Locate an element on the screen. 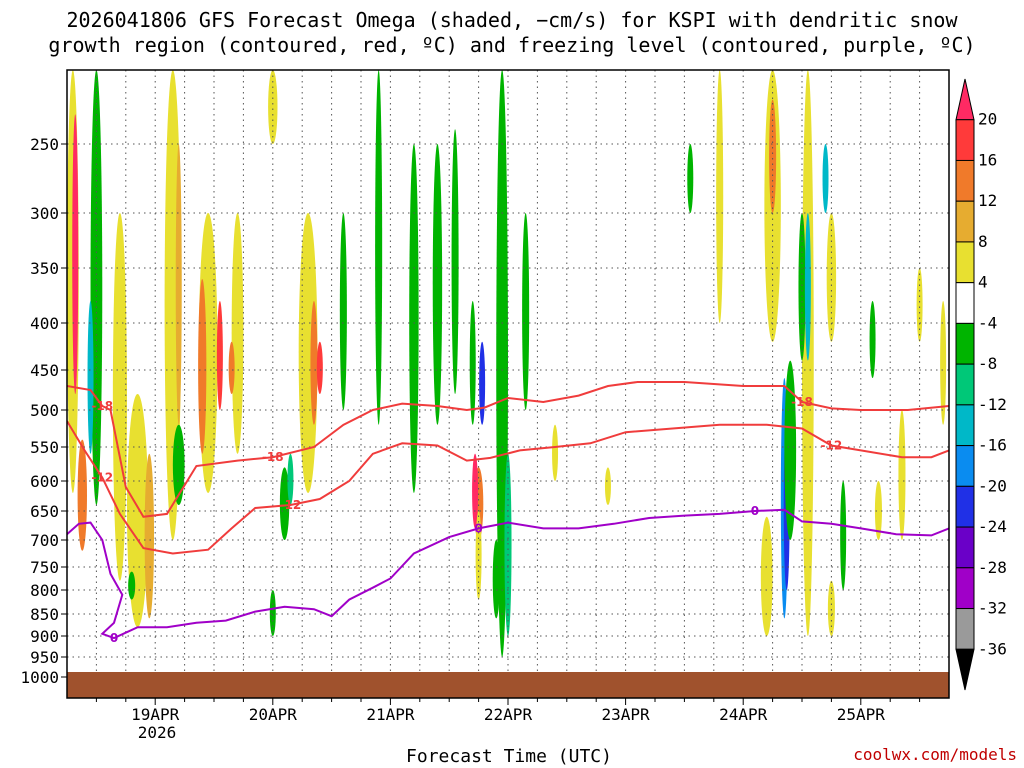 The image size is (1024, 768). colorbar-label: 16 is located at coordinates (987, 159).